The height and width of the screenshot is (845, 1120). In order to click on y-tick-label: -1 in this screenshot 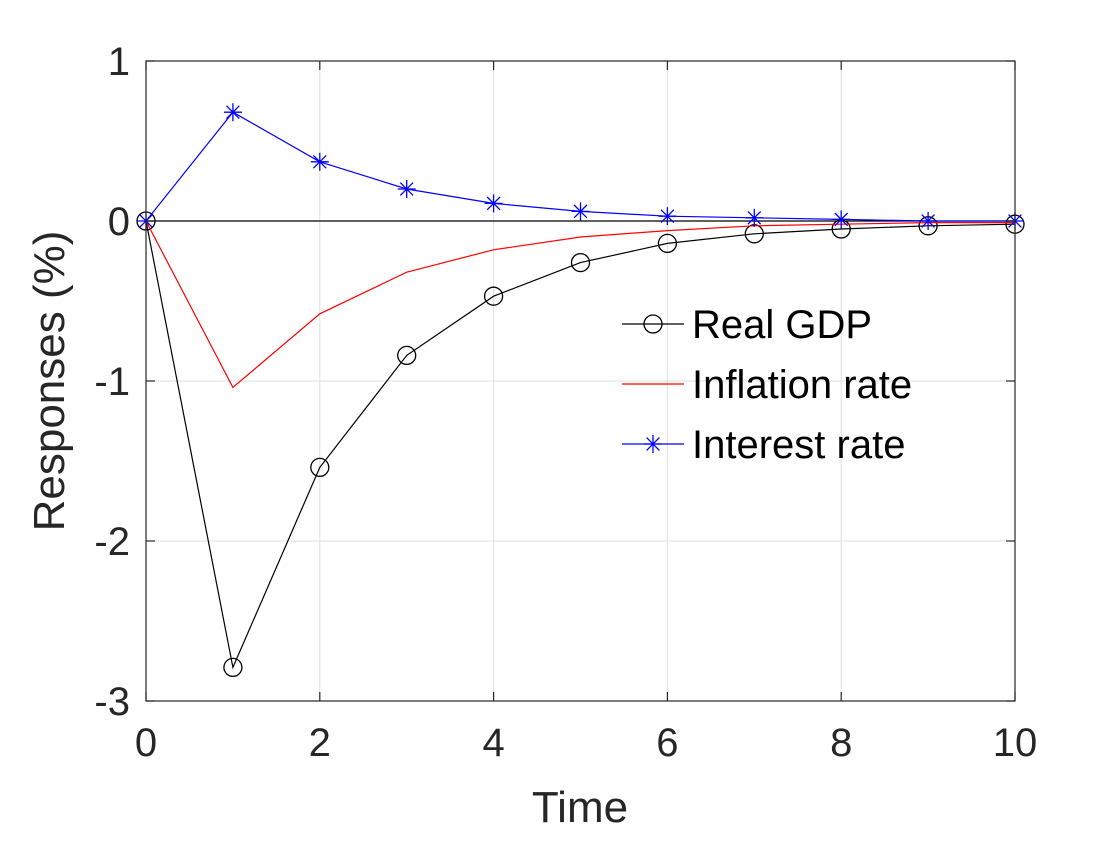, I will do `click(112, 382)`.